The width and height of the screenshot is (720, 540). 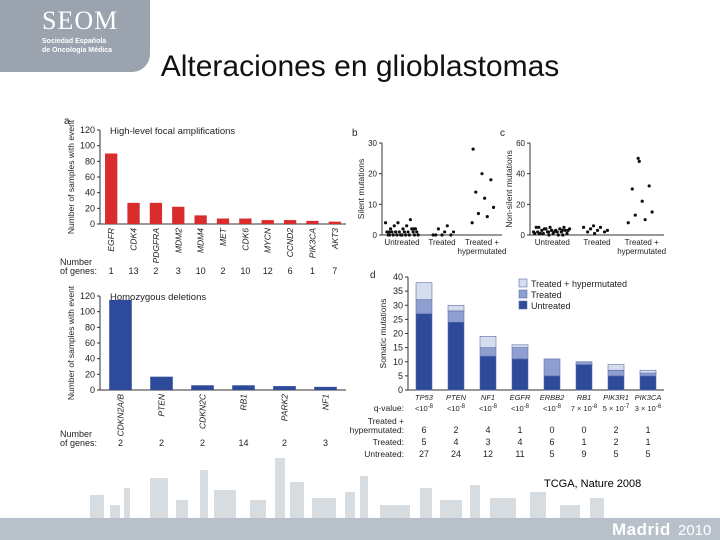 What do you see at coordinates (546, 295) in the screenshot?
I see `legend-label: Treated` at bounding box center [546, 295].